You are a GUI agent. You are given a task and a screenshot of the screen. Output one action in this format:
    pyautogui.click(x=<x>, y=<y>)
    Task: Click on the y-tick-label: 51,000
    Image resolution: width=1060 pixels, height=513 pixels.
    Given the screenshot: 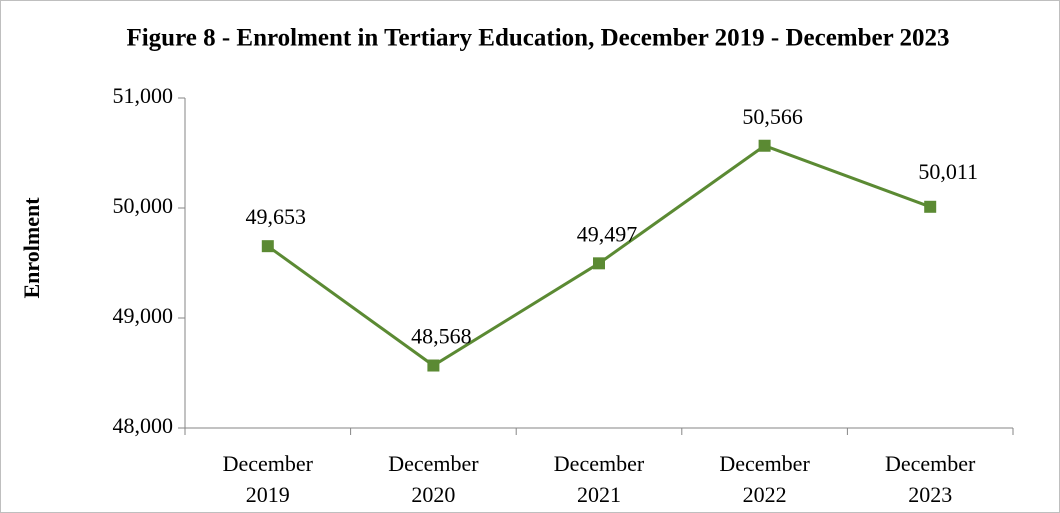 What is the action you would take?
    pyautogui.click(x=143, y=95)
    